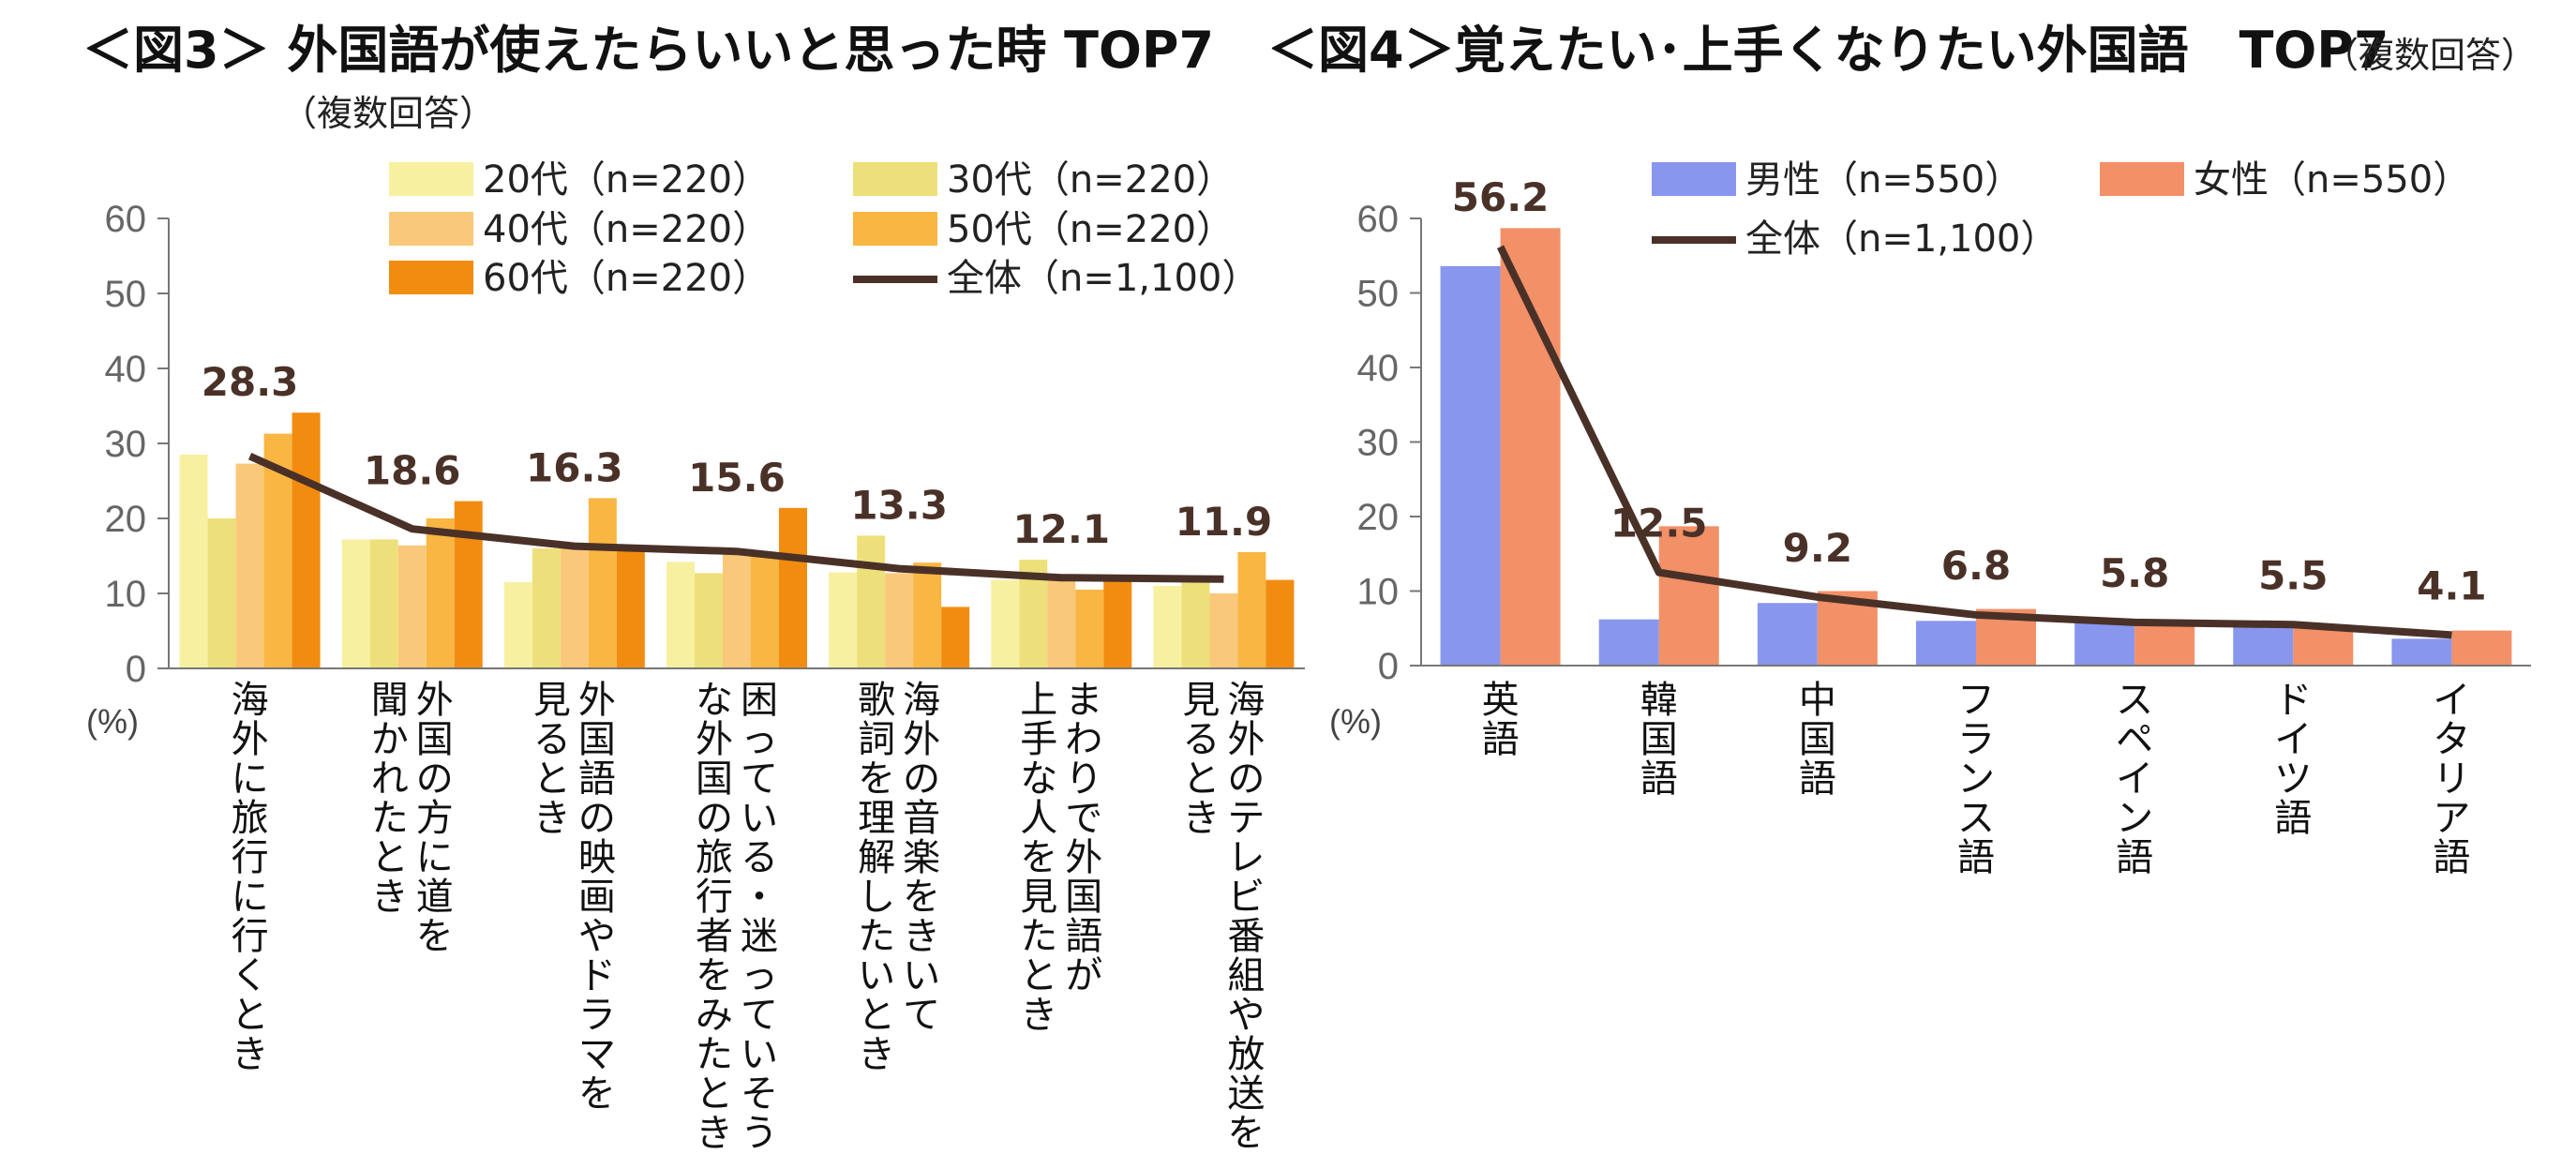 The width and height of the screenshot is (2576, 1169). What do you see at coordinates (136, 669) in the screenshot?
I see `y-tick-label: 0` at bounding box center [136, 669].